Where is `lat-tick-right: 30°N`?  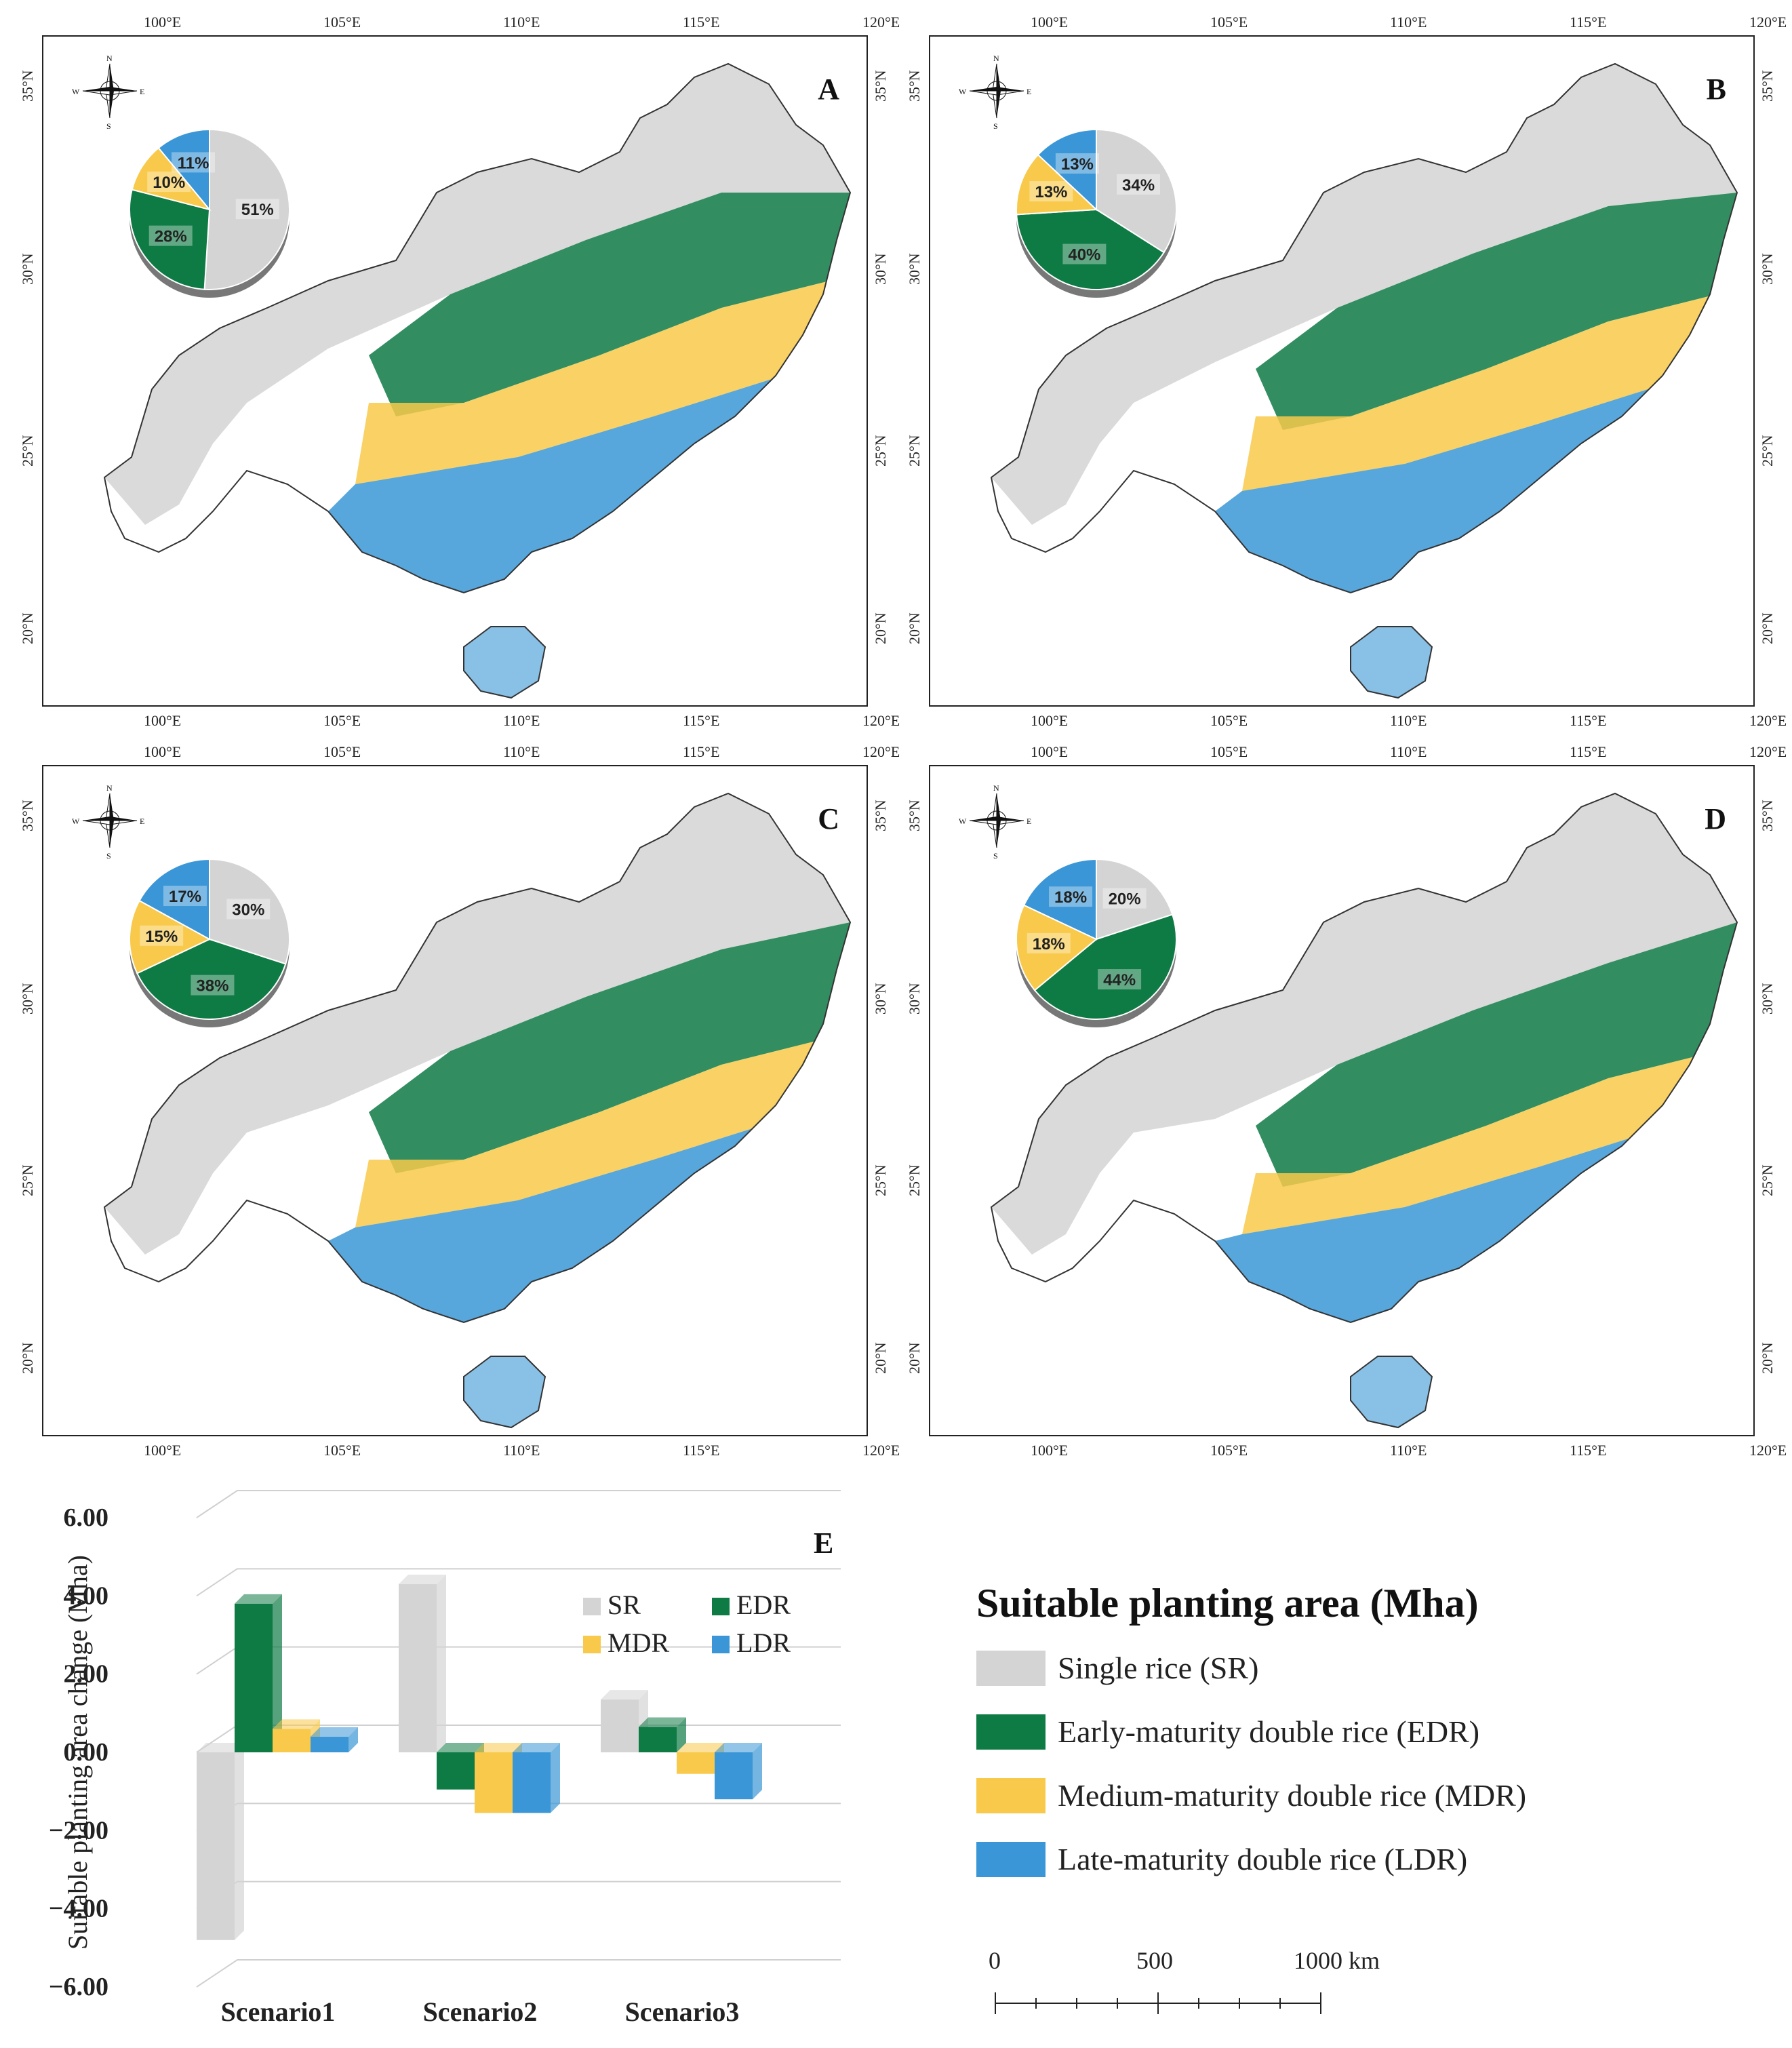
lat-tick-right: 30°N is located at coordinates (880, 999).